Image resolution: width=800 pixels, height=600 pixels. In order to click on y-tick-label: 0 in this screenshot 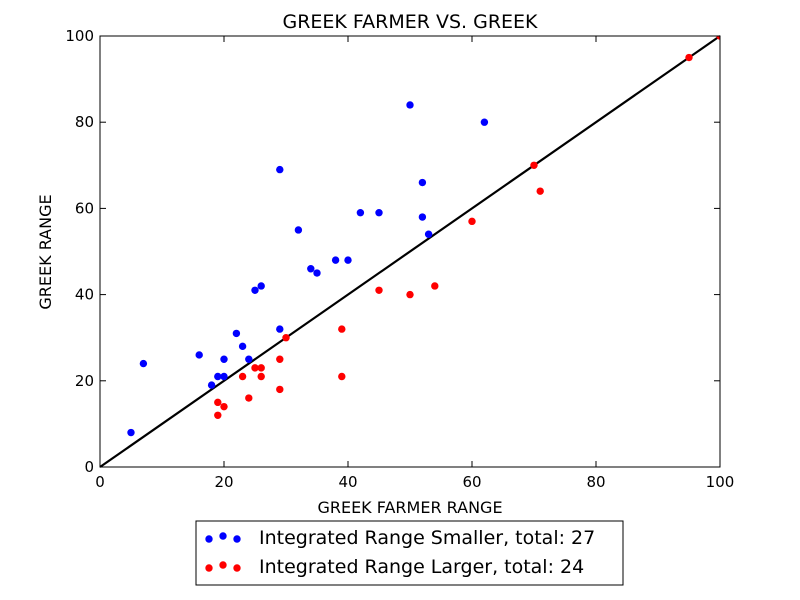, I will do `click(89, 467)`.